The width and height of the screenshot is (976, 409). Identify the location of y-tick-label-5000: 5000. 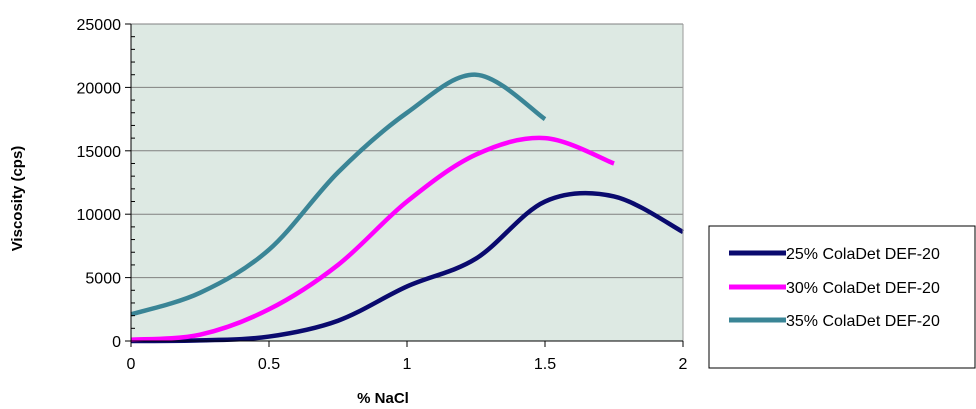
(103, 279).